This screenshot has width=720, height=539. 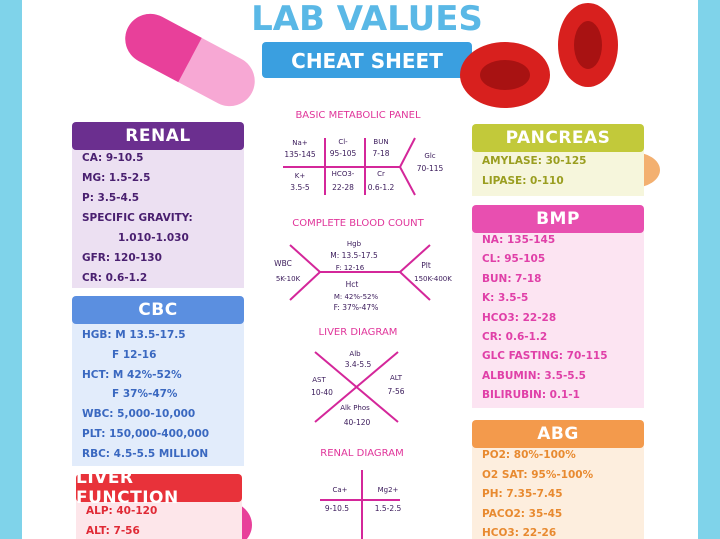 What do you see at coordinates (354, 244) in the screenshot?
I see `diagram-label: Hgb` at bounding box center [354, 244].